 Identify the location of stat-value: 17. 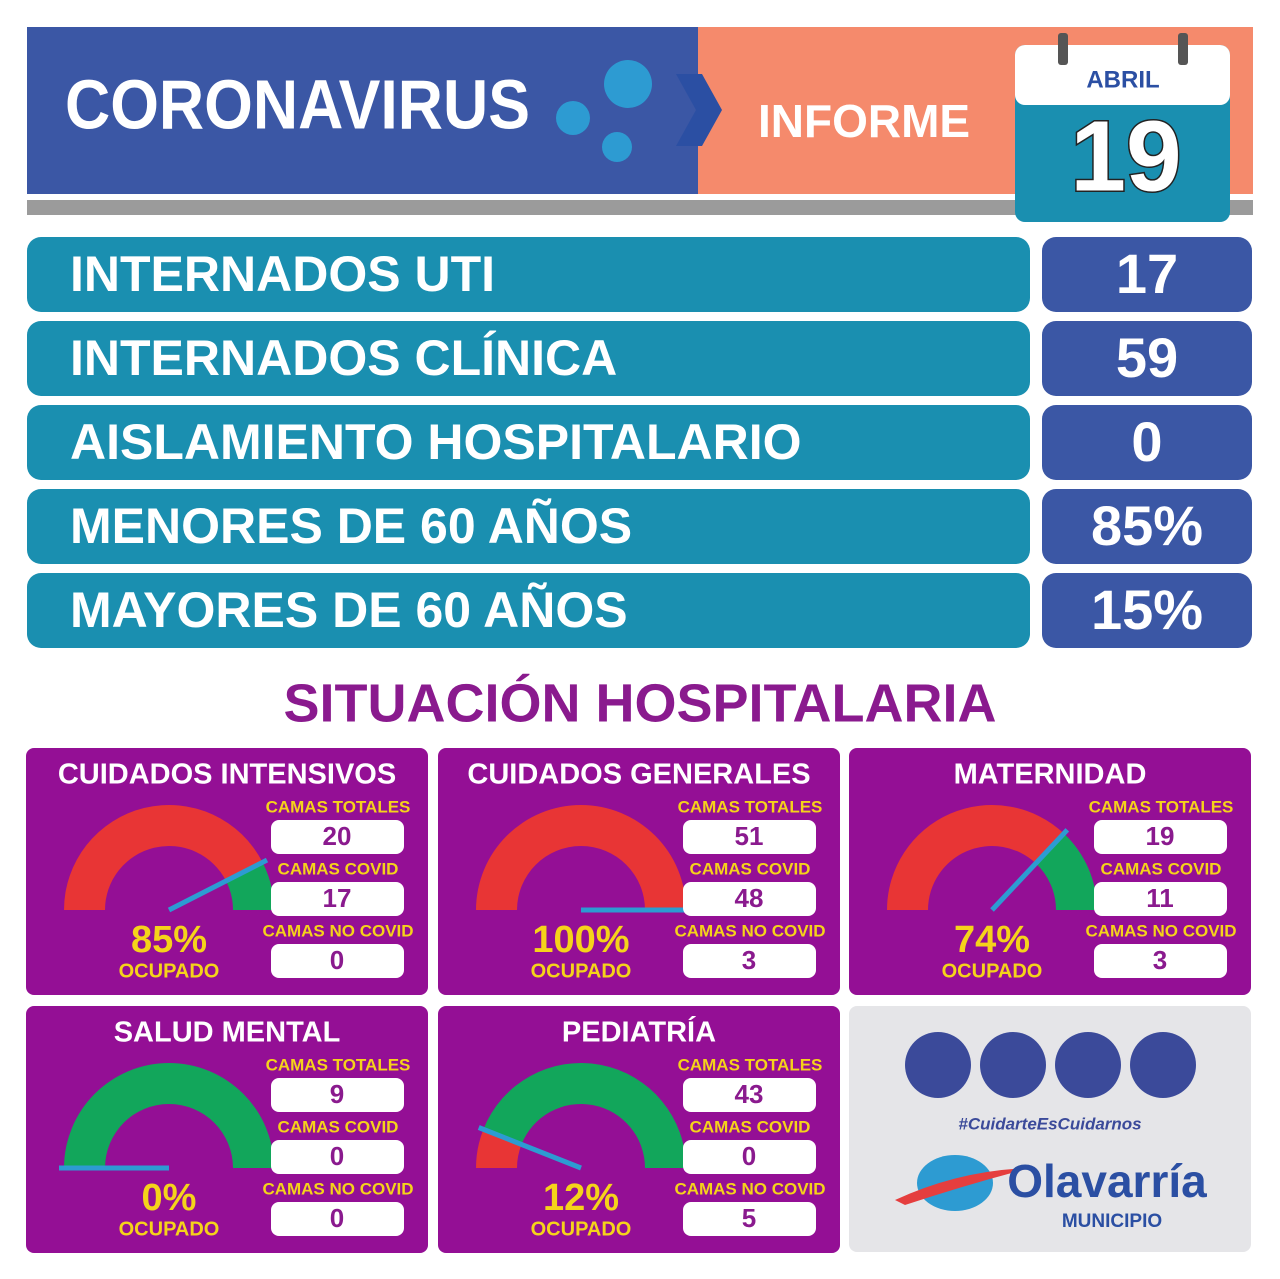
(1147, 273).